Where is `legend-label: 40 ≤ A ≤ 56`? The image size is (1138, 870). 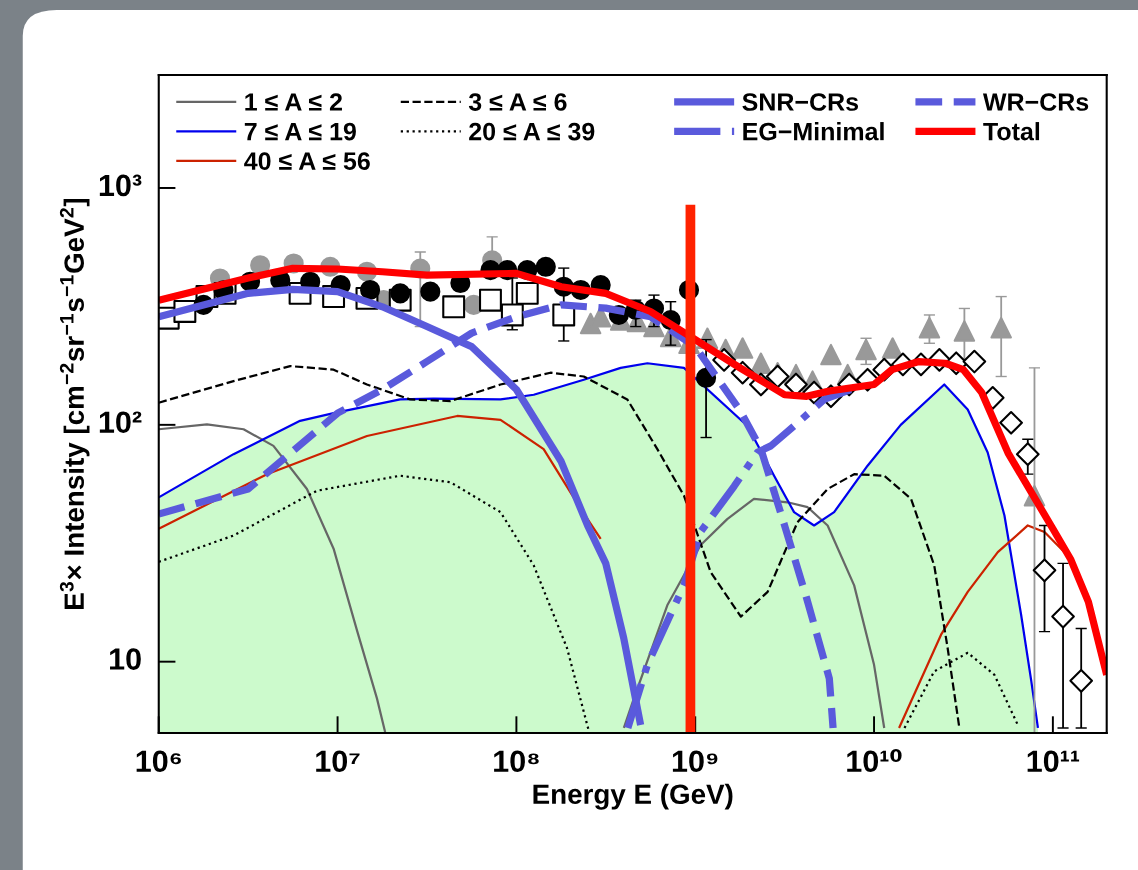 legend-label: 40 ≤ A ≤ 56 is located at coordinates (307, 161).